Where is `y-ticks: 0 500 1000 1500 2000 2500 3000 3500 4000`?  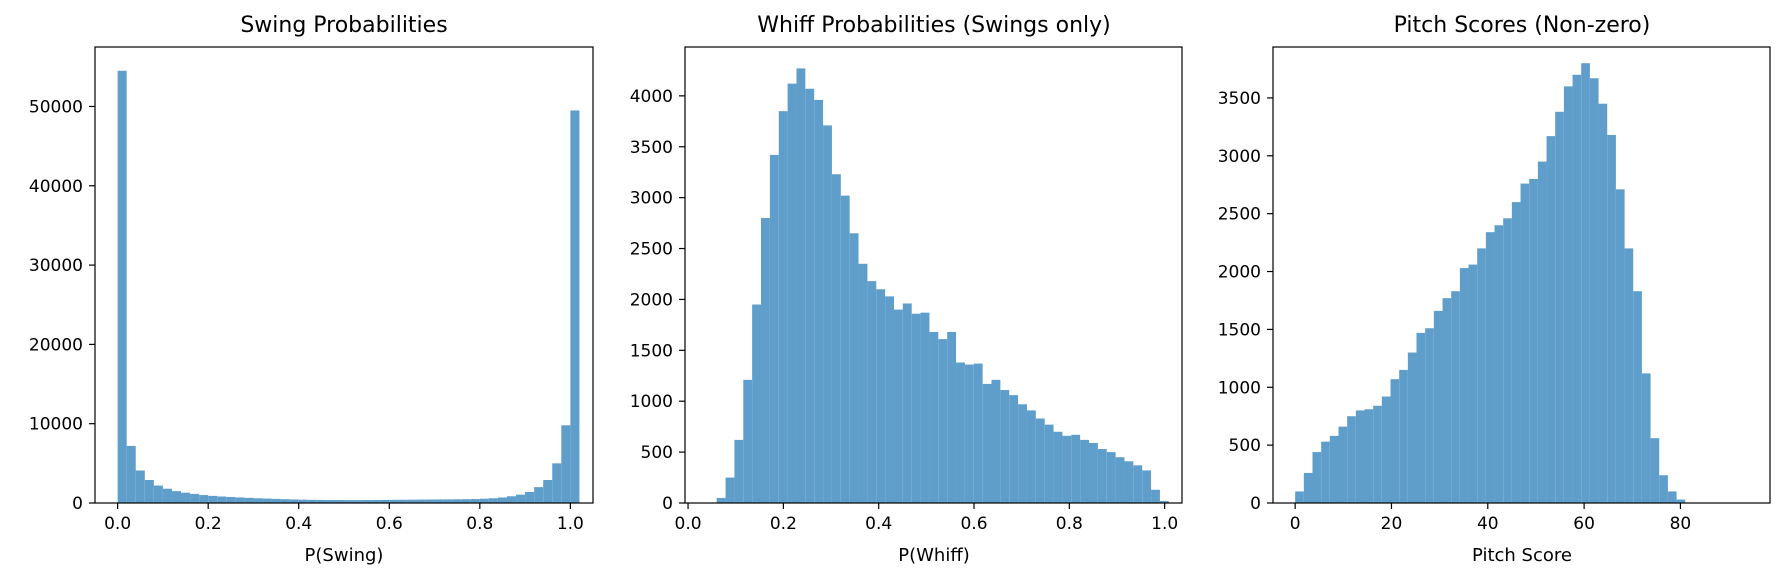 y-ticks: 0 500 1000 1500 2000 2500 3000 3500 4000 is located at coordinates (657, 300).